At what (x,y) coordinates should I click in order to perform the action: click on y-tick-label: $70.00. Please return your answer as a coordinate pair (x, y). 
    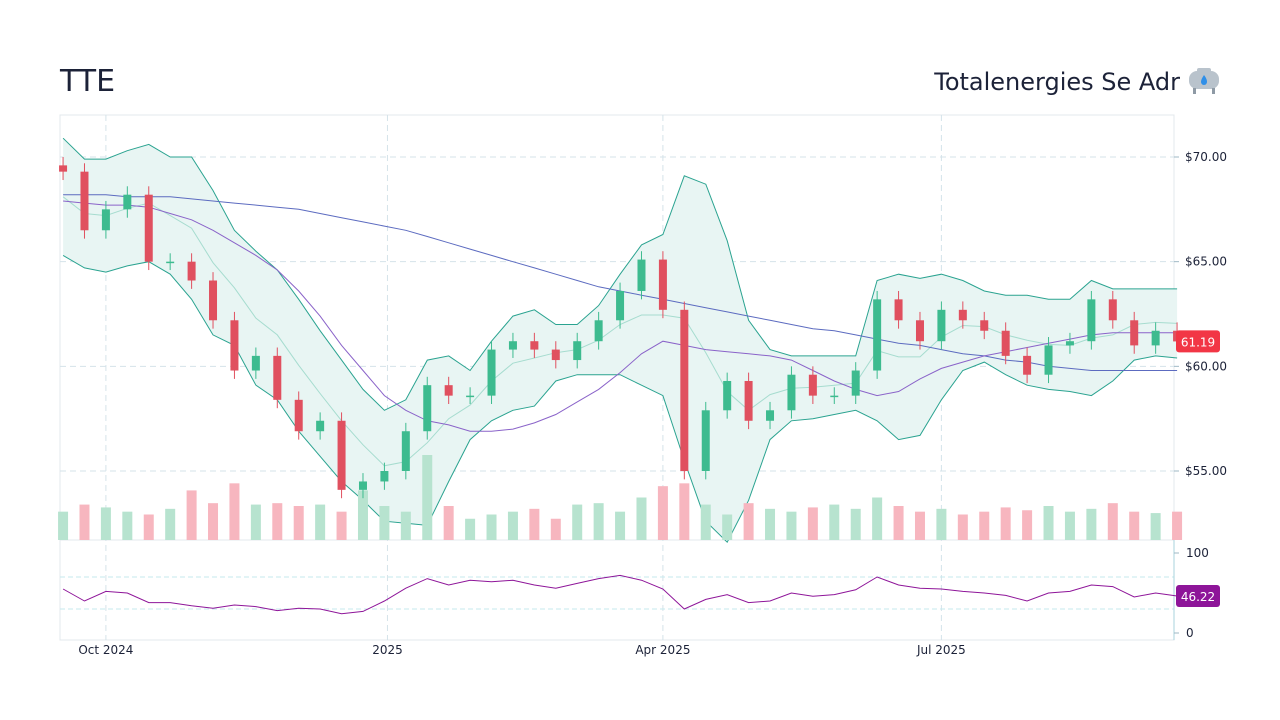
    Looking at the image, I should click on (1206, 157).